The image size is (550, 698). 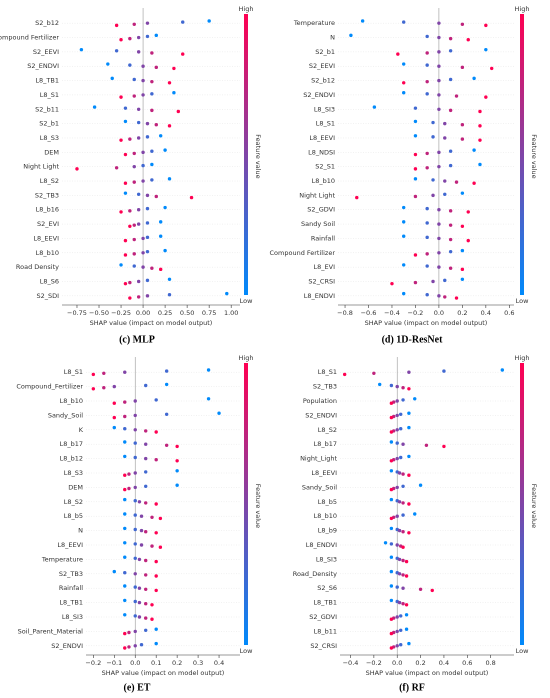 What do you see at coordinates (46, 52) in the screenshot?
I see `feature-label: S2_EEVI` at bounding box center [46, 52].